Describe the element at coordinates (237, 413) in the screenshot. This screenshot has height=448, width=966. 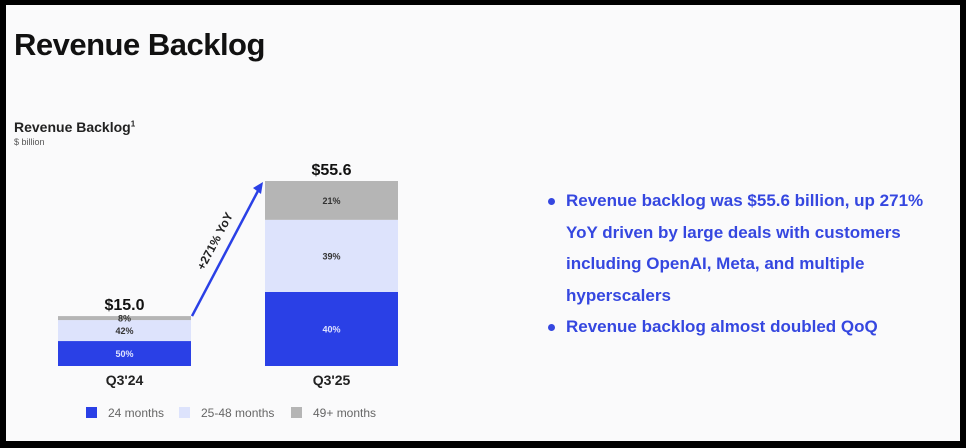
I see `legend-label: 25-48 months` at that location.